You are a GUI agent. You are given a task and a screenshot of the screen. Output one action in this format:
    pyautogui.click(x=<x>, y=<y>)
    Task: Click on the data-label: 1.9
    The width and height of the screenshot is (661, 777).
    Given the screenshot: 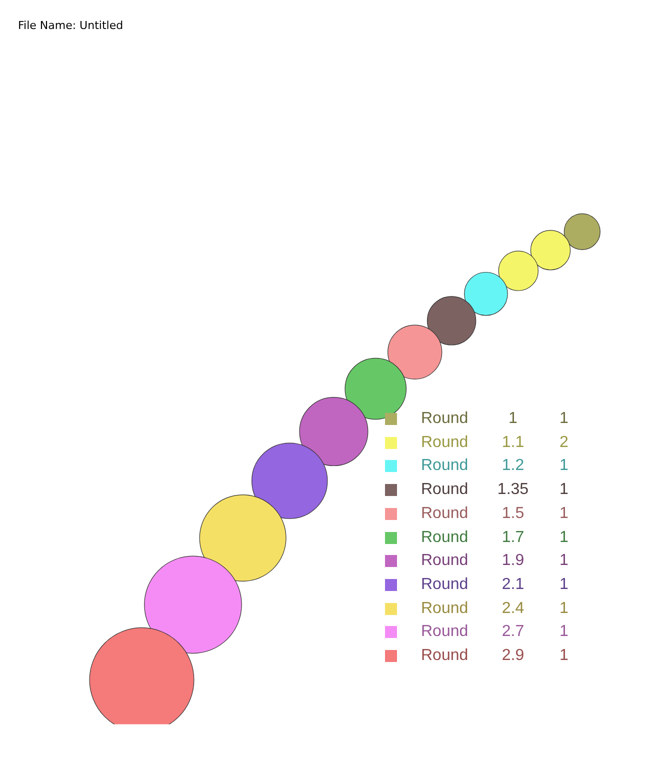 What is the action you would take?
    pyautogui.click(x=513, y=561)
    